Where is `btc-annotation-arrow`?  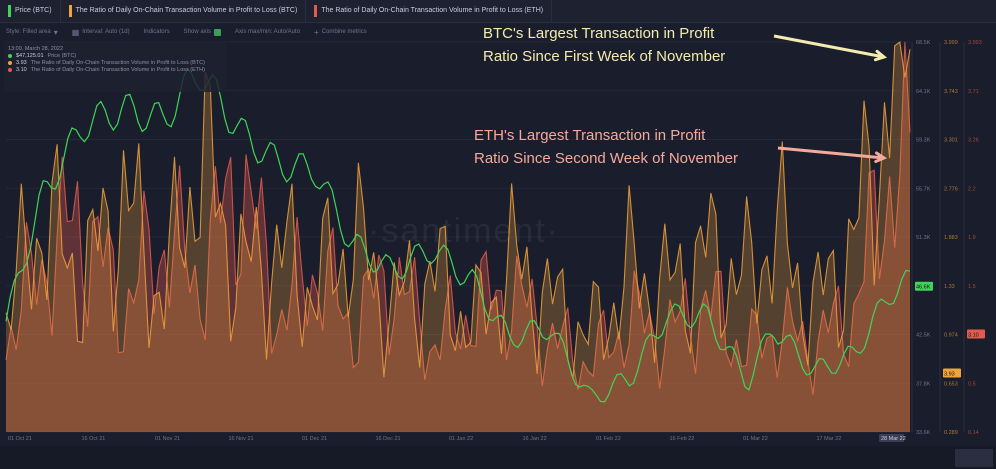
btc-annotation-arrow is located at coordinates (829, 46).